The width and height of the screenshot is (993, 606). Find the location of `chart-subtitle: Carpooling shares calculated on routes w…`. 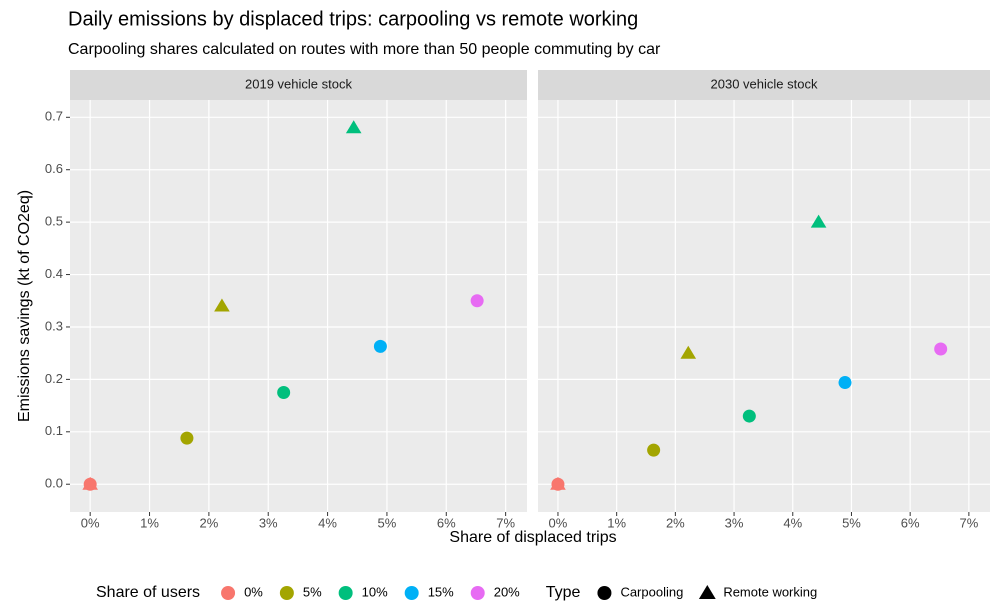

chart-subtitle: Carpooling shares calculated on routes w… is located at coordinates (364, 49).